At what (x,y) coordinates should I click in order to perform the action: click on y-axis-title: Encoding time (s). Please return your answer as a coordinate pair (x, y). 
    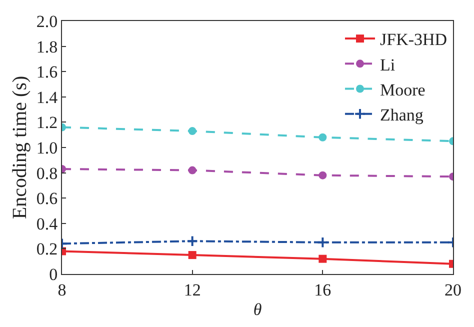
    Looking at the image, I should click on (19, 148).